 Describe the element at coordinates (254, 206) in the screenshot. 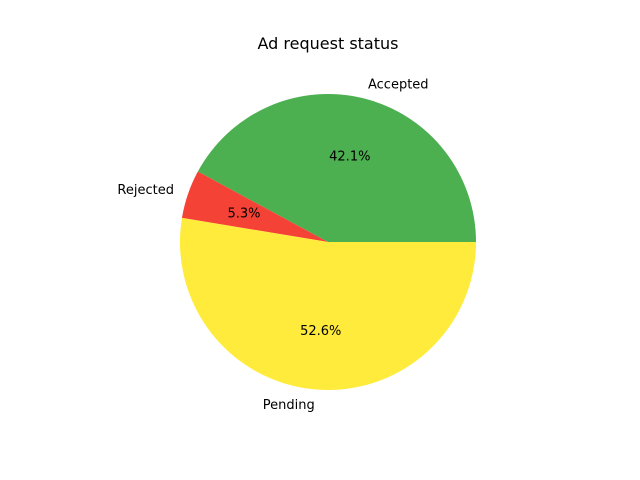

I see `pie-slice-rejected` at that location.